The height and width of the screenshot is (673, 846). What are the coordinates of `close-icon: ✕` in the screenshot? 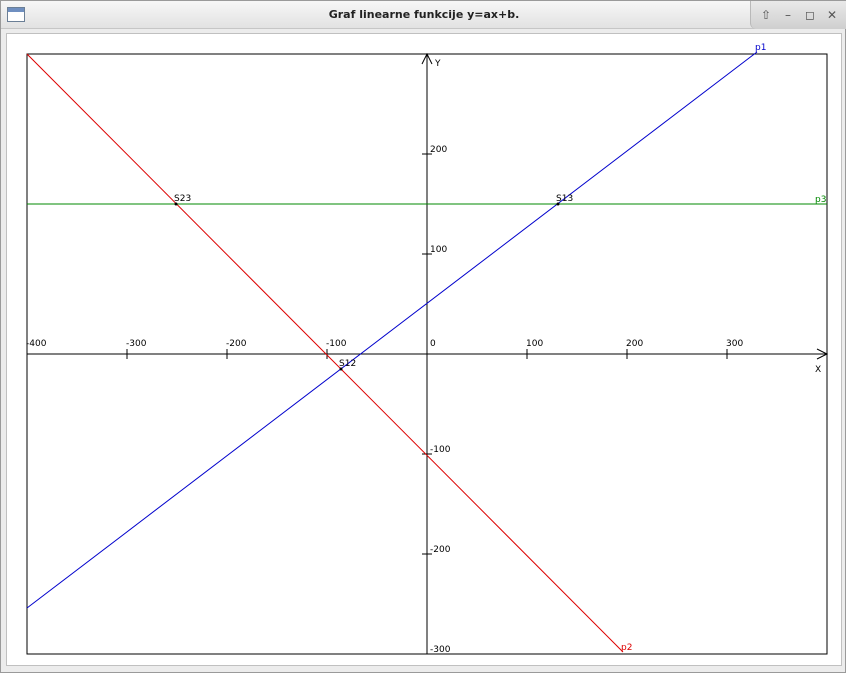 It's located at (832, 15).